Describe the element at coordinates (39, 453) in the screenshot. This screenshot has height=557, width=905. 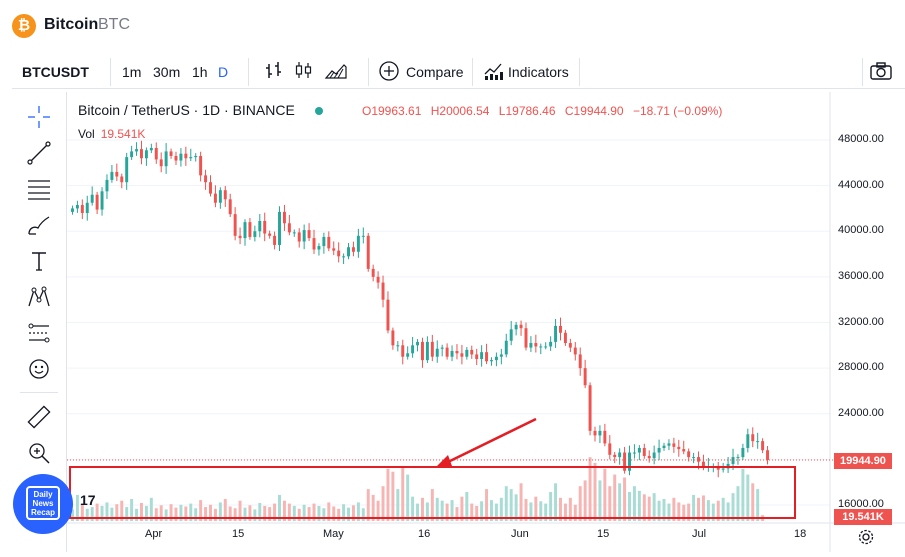
I see `zoom-in-icon` at that location.